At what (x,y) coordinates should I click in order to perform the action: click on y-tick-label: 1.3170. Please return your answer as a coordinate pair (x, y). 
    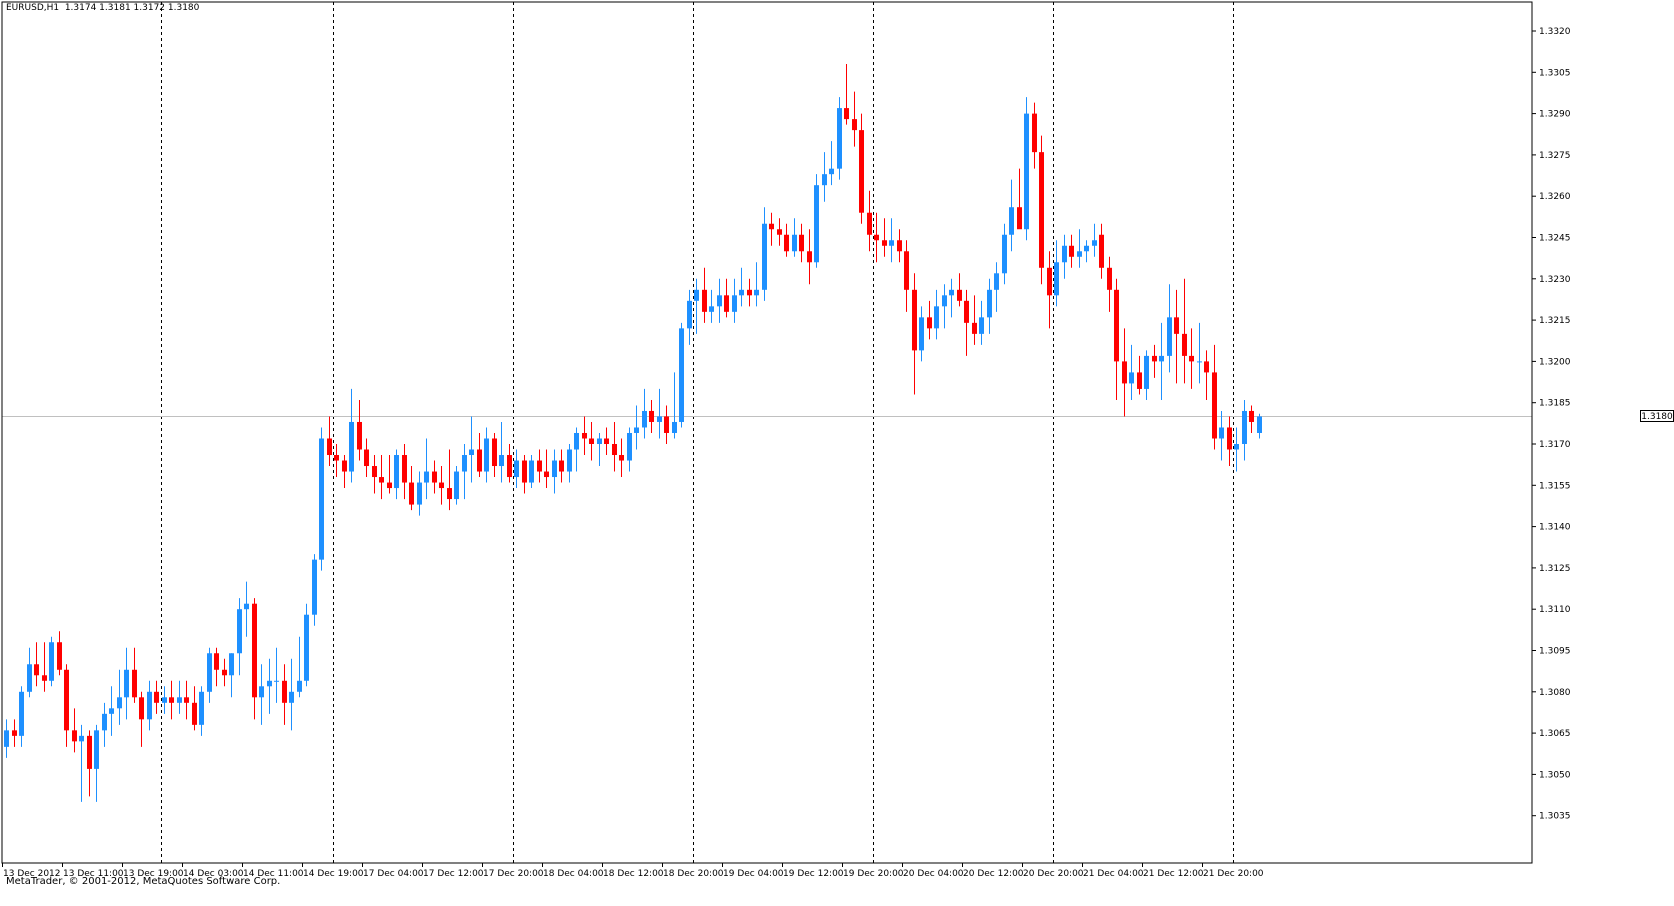
    Looking at the image, I should click on (1555, 445).